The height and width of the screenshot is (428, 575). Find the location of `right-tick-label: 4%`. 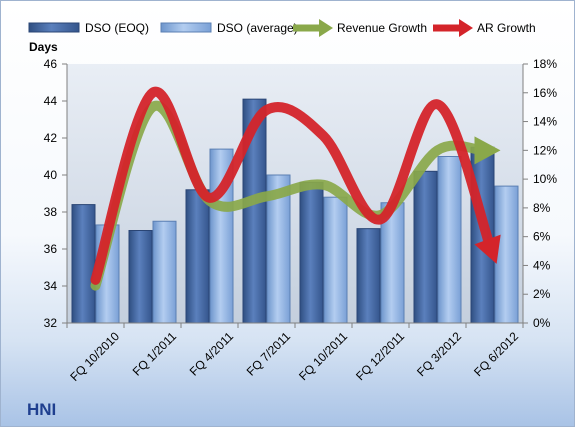

right-tick-label: 4% is located at coordinates (542, 265).